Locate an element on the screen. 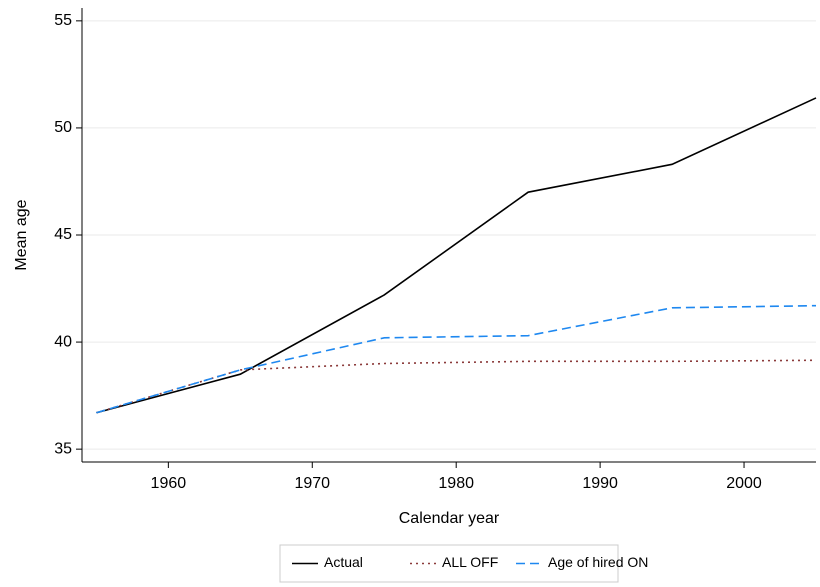 Image resolution: width=820 pixels, height=587 pixels. y-axis-label: Mean age is located at coordinates (21, 234).